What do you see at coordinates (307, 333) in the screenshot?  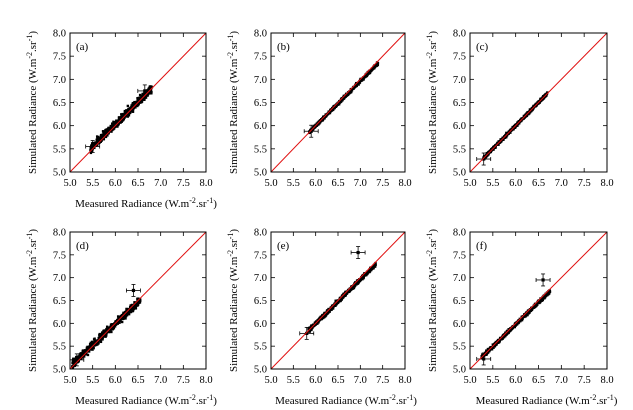 I see `error-bar-point` at bounding box center [307, 333].